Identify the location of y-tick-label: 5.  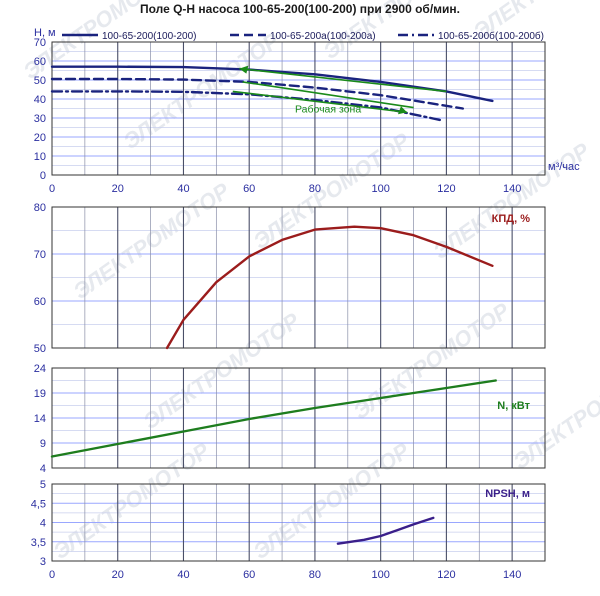
(43, 485).